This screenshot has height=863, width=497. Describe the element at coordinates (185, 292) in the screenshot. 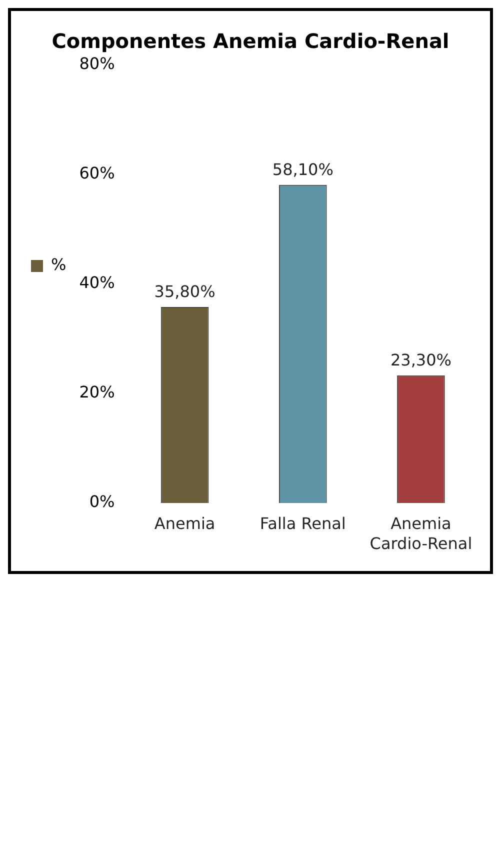

I see `data-label: 35,80%` at that location.